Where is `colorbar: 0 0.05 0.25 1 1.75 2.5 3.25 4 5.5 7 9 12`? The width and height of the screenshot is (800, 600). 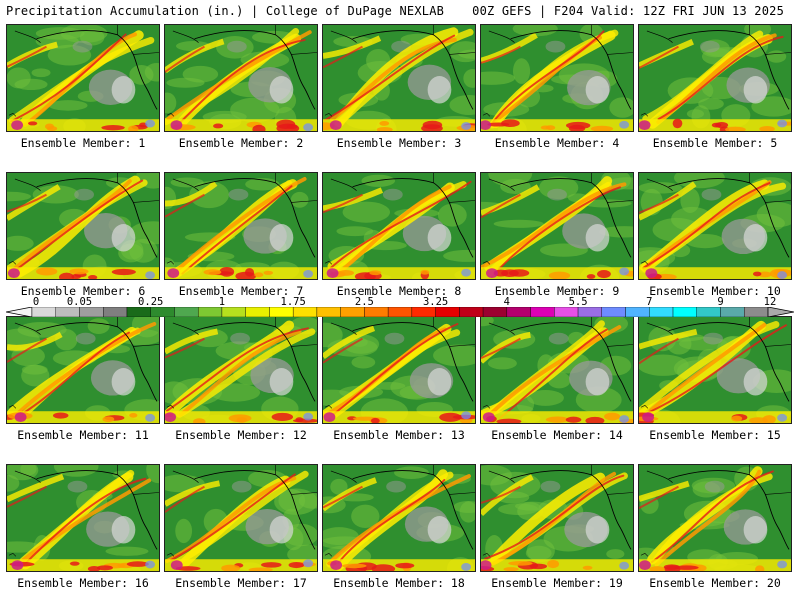 colorbar: 0 0.05 0.25 1 1.75 2.5 3.25 4 5.5 7 9 12 is located at coordinates (400, 307).